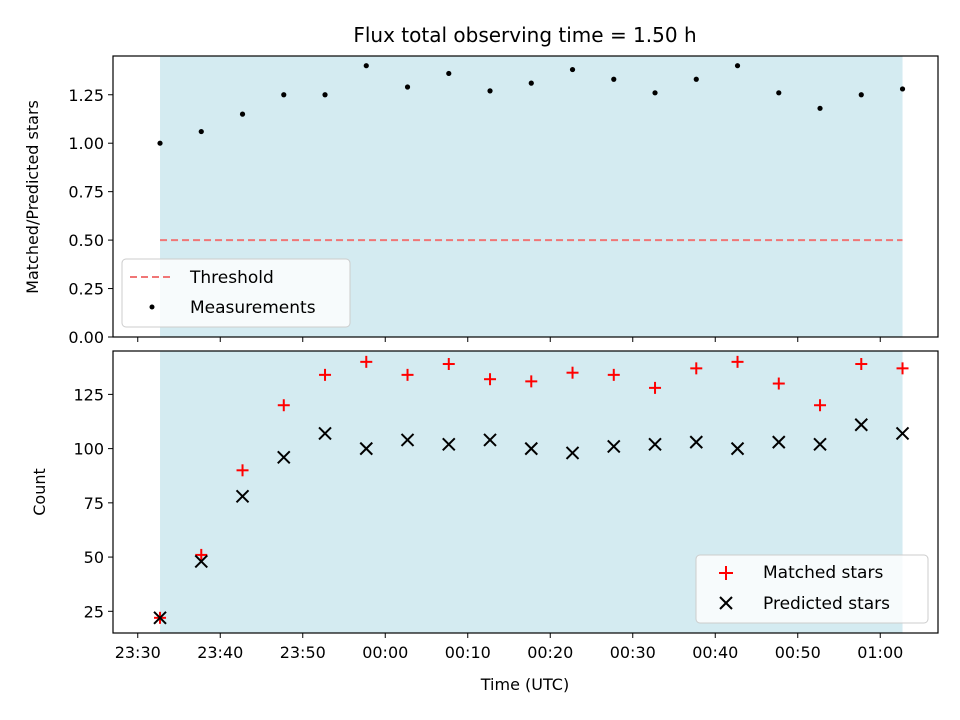 The image size is (960, 720). Describe the element at coordinates (880, 652) in the screenshot. I see `bottom-x-tick-label: 01:00` at that location.